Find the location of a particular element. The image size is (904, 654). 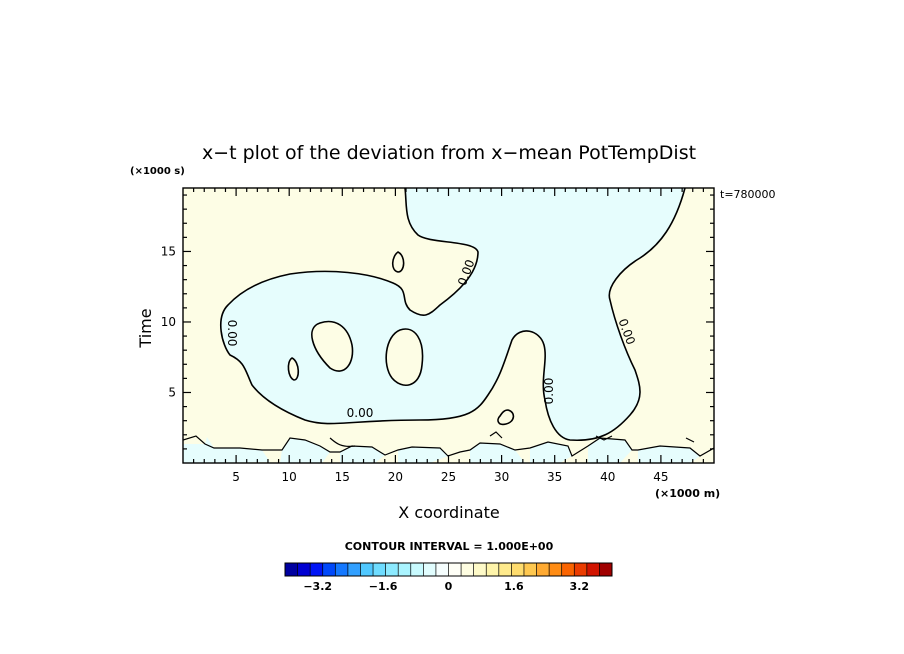

colorbar-tick-label: 3.2 is located at coordinates (580, 586).